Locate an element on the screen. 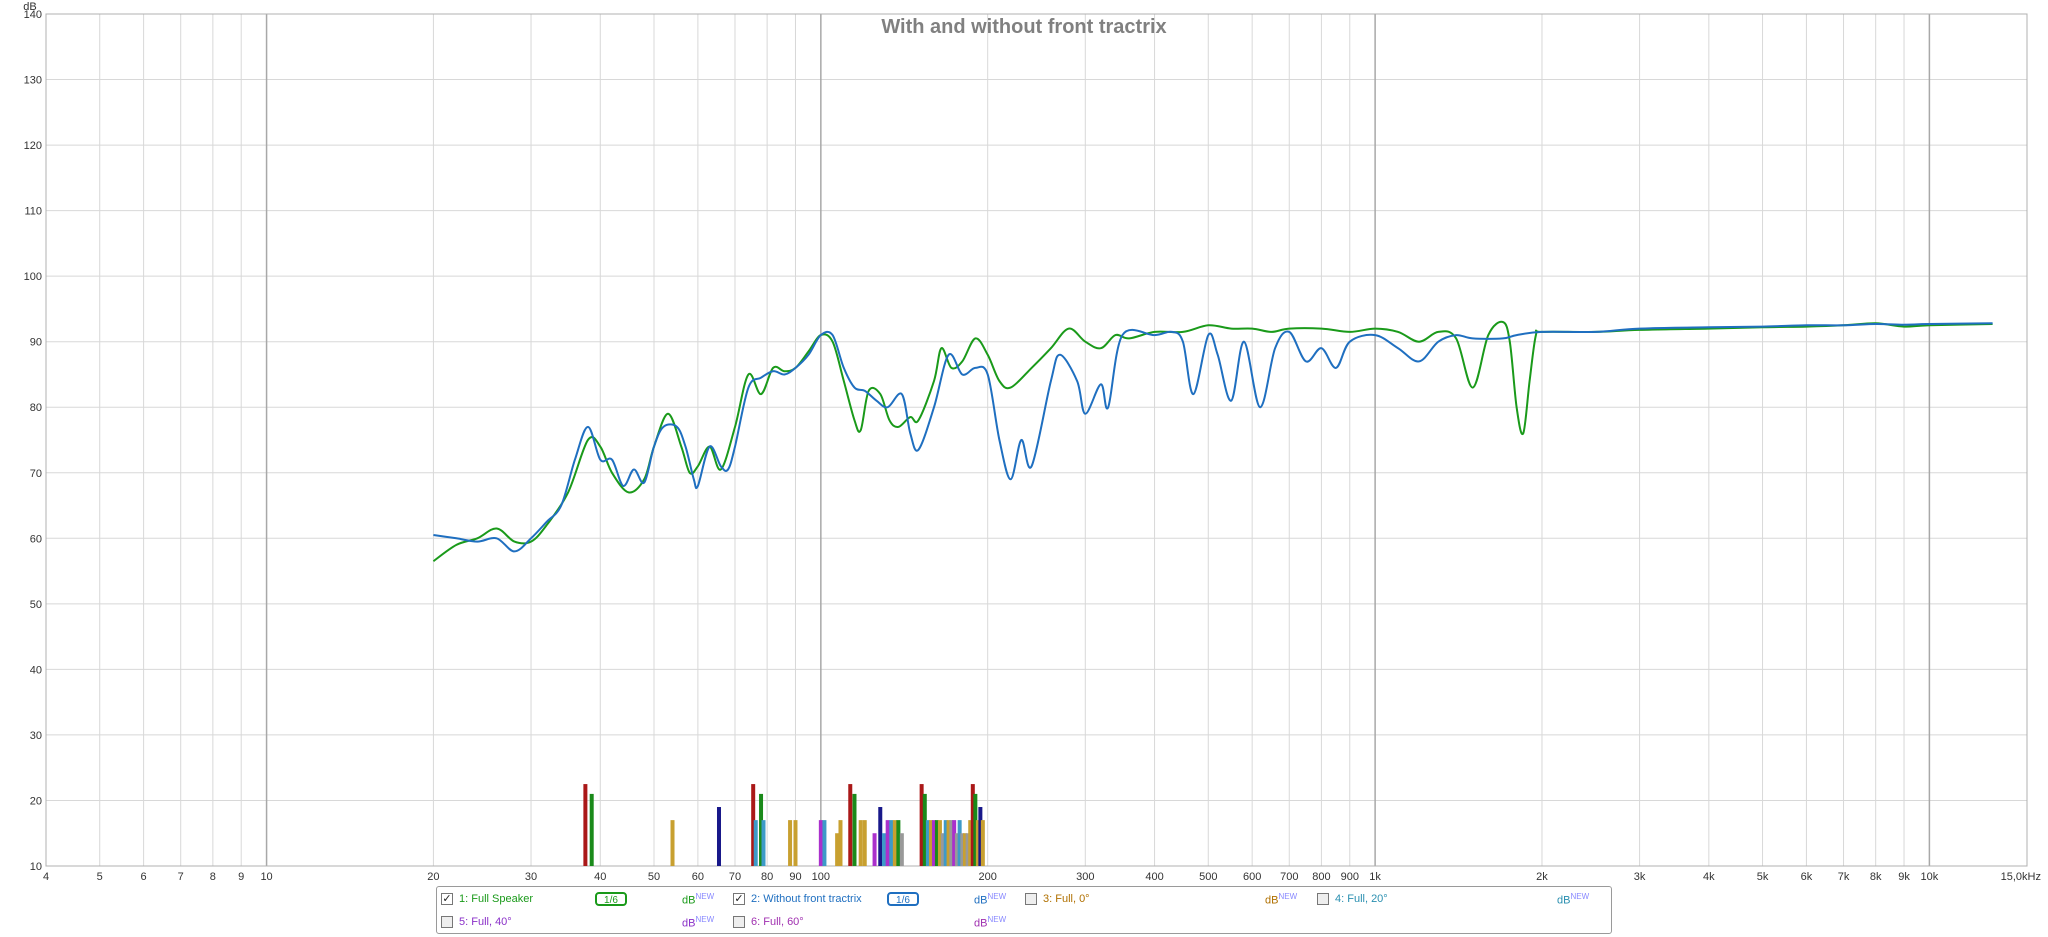  y-tick-label: 90 is located at coordinates (36, 343).